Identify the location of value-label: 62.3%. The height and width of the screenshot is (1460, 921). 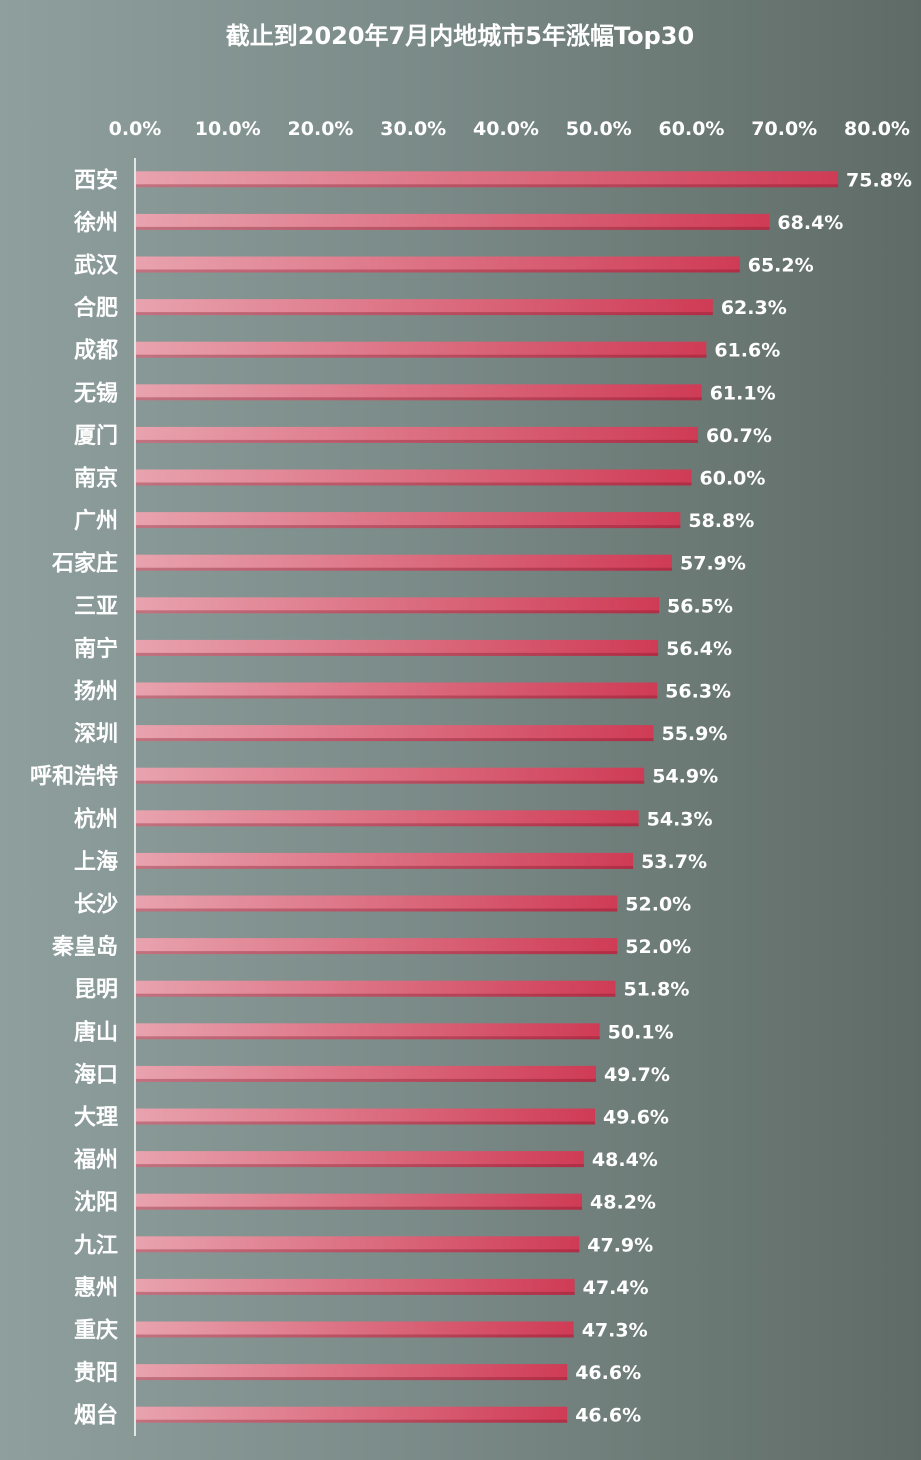
(754, 308).